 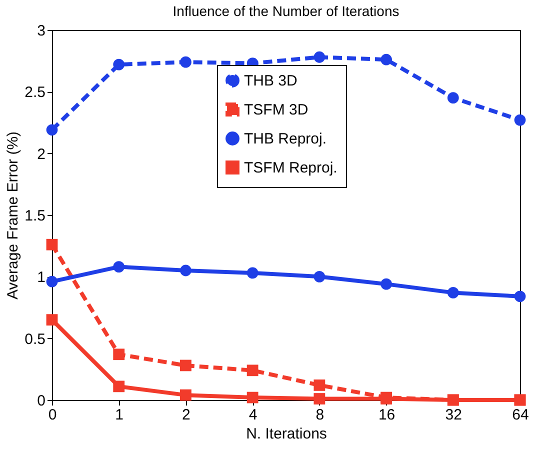 What do you see at coordinates (285, 139) in the screenshot?
I see `legend-label: THB Reproj.` at bounding box center [285, 139].